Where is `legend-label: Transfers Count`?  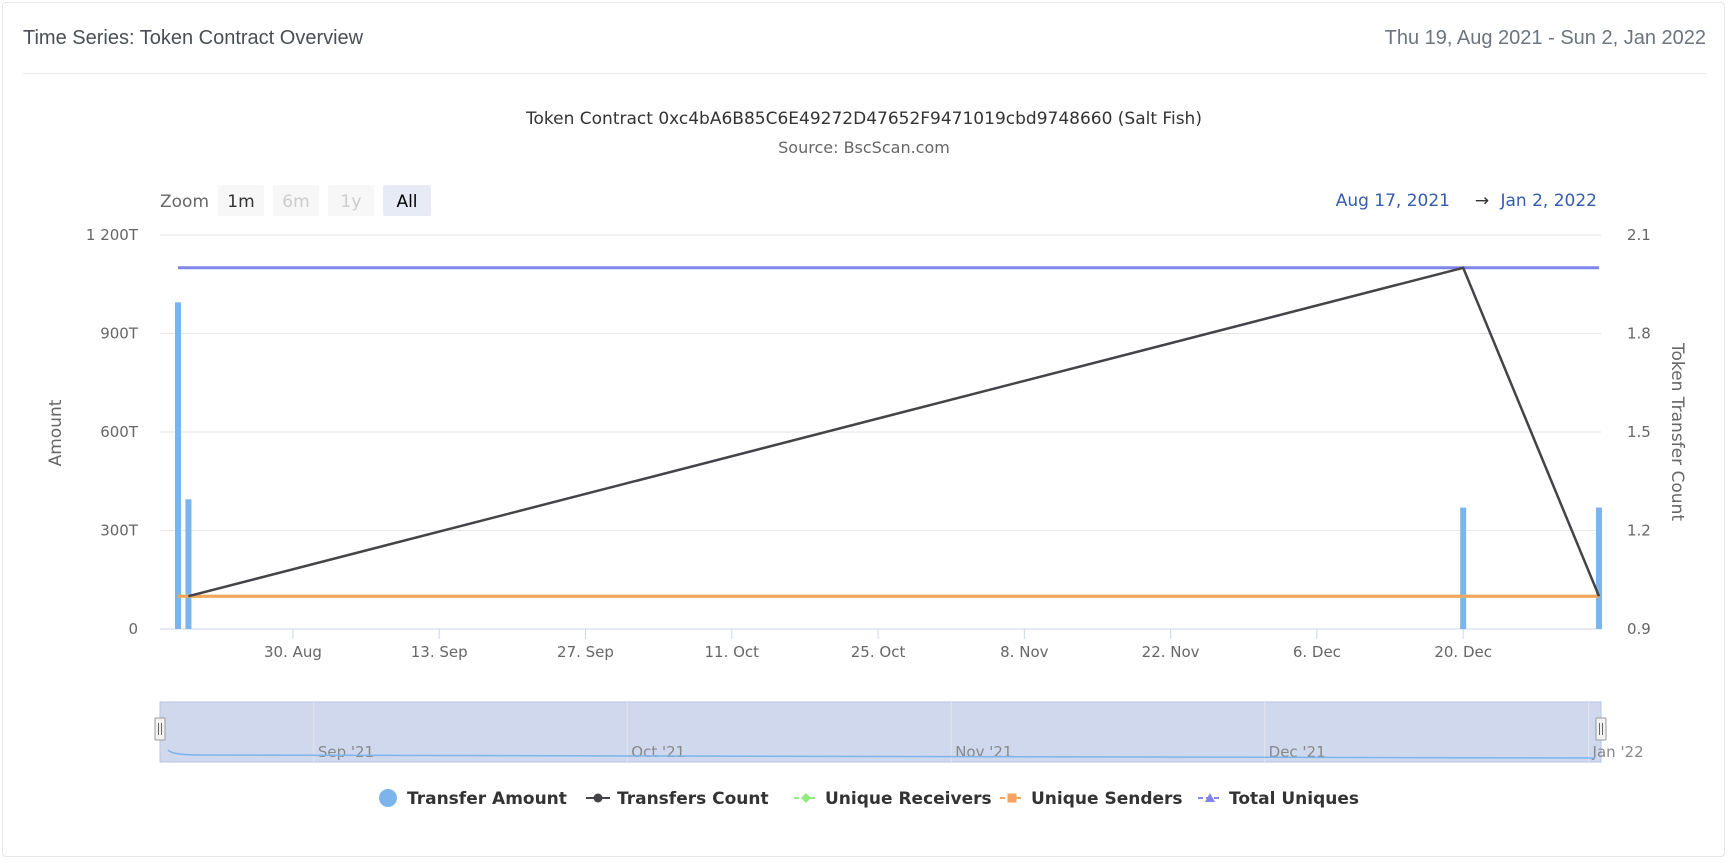 legend-label: Transfers Count is located at coordinates (693, 799).